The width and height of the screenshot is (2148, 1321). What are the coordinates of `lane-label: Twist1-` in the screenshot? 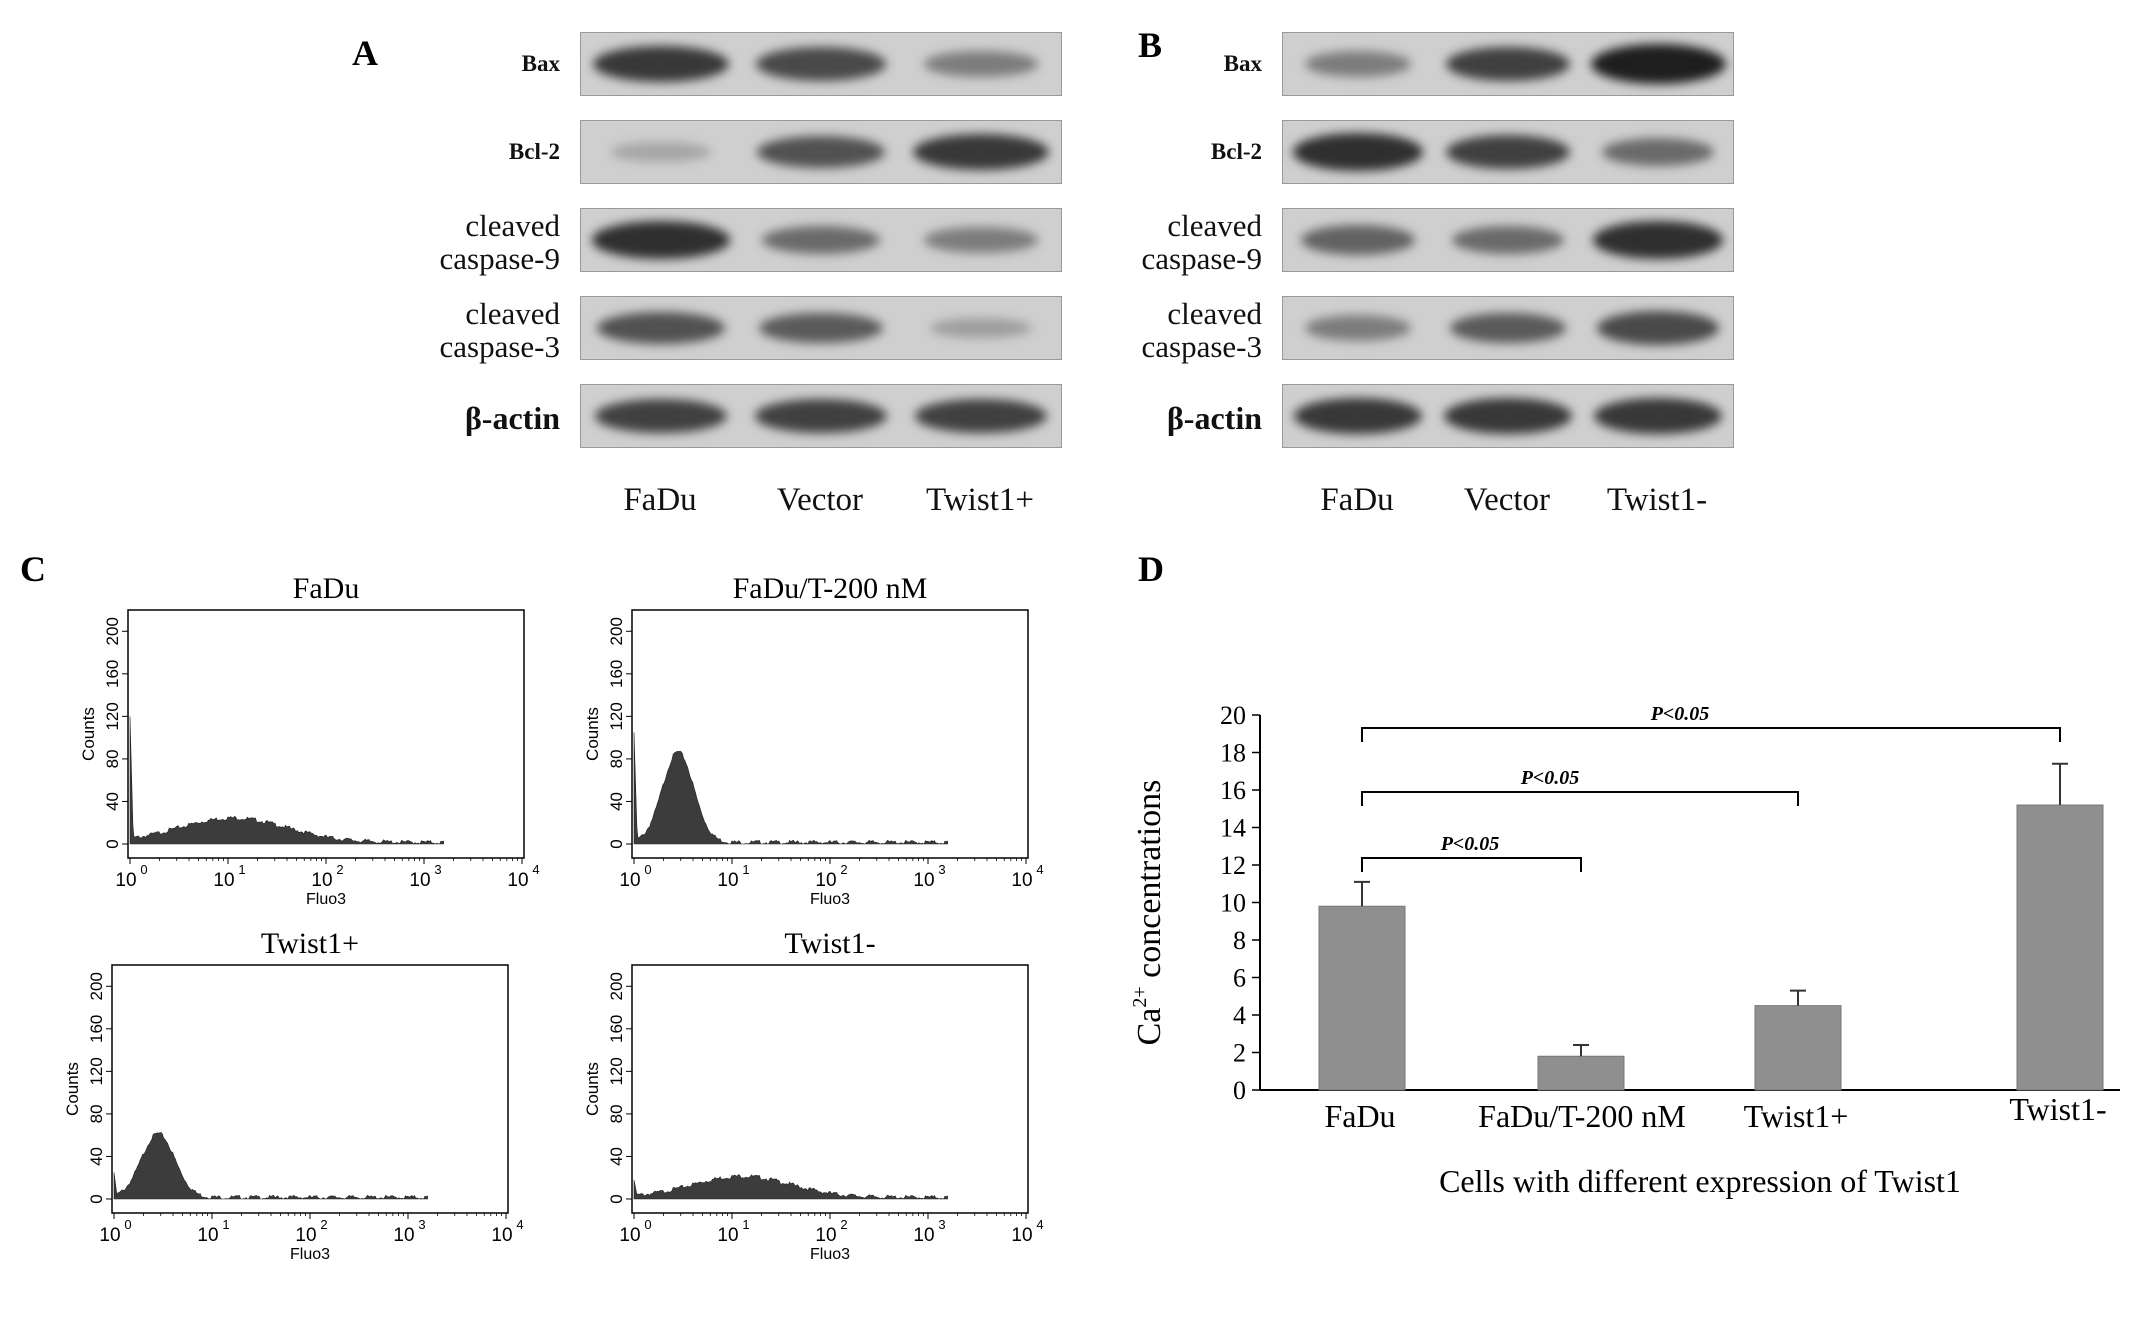 It's located at (1657, 500).